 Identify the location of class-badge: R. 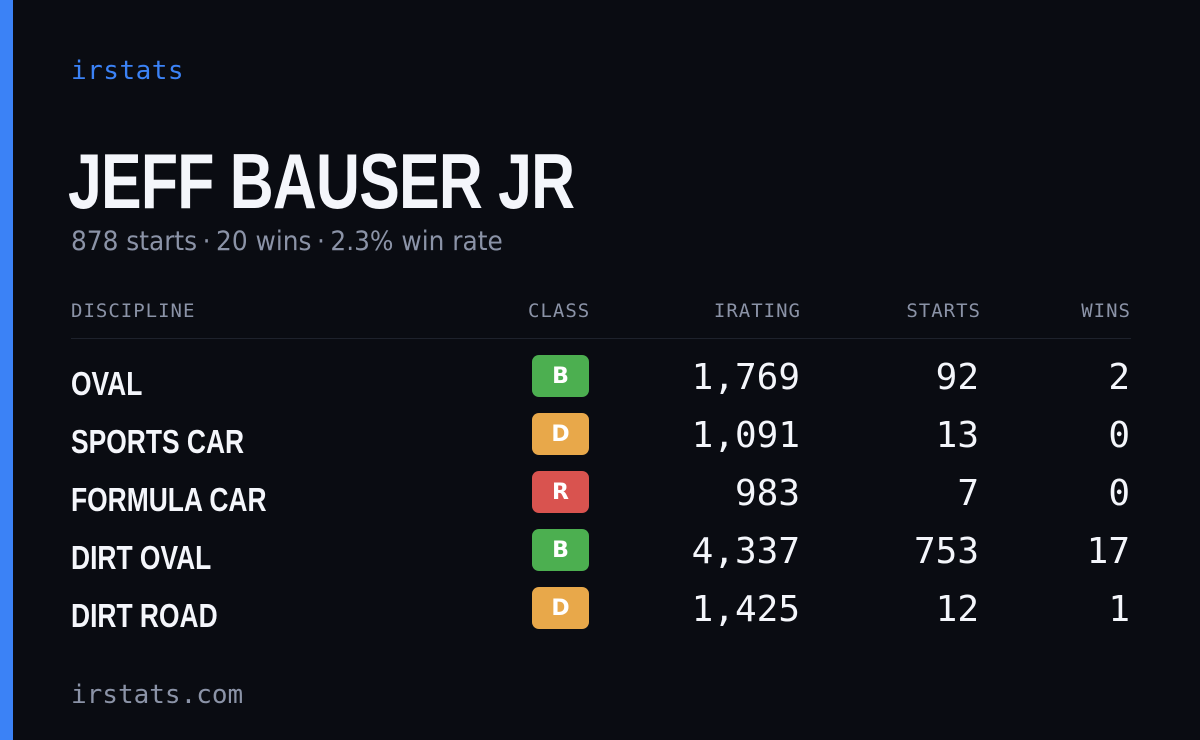
(560, 492).